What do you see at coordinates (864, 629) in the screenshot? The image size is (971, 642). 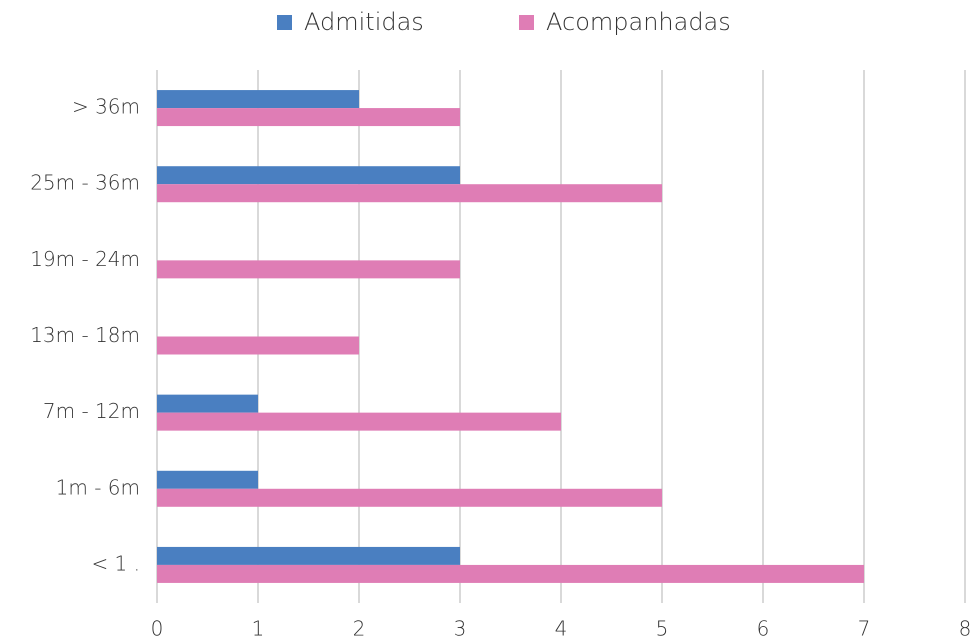 I see `x-tick-label: 7` at bounding box center [864, 629].